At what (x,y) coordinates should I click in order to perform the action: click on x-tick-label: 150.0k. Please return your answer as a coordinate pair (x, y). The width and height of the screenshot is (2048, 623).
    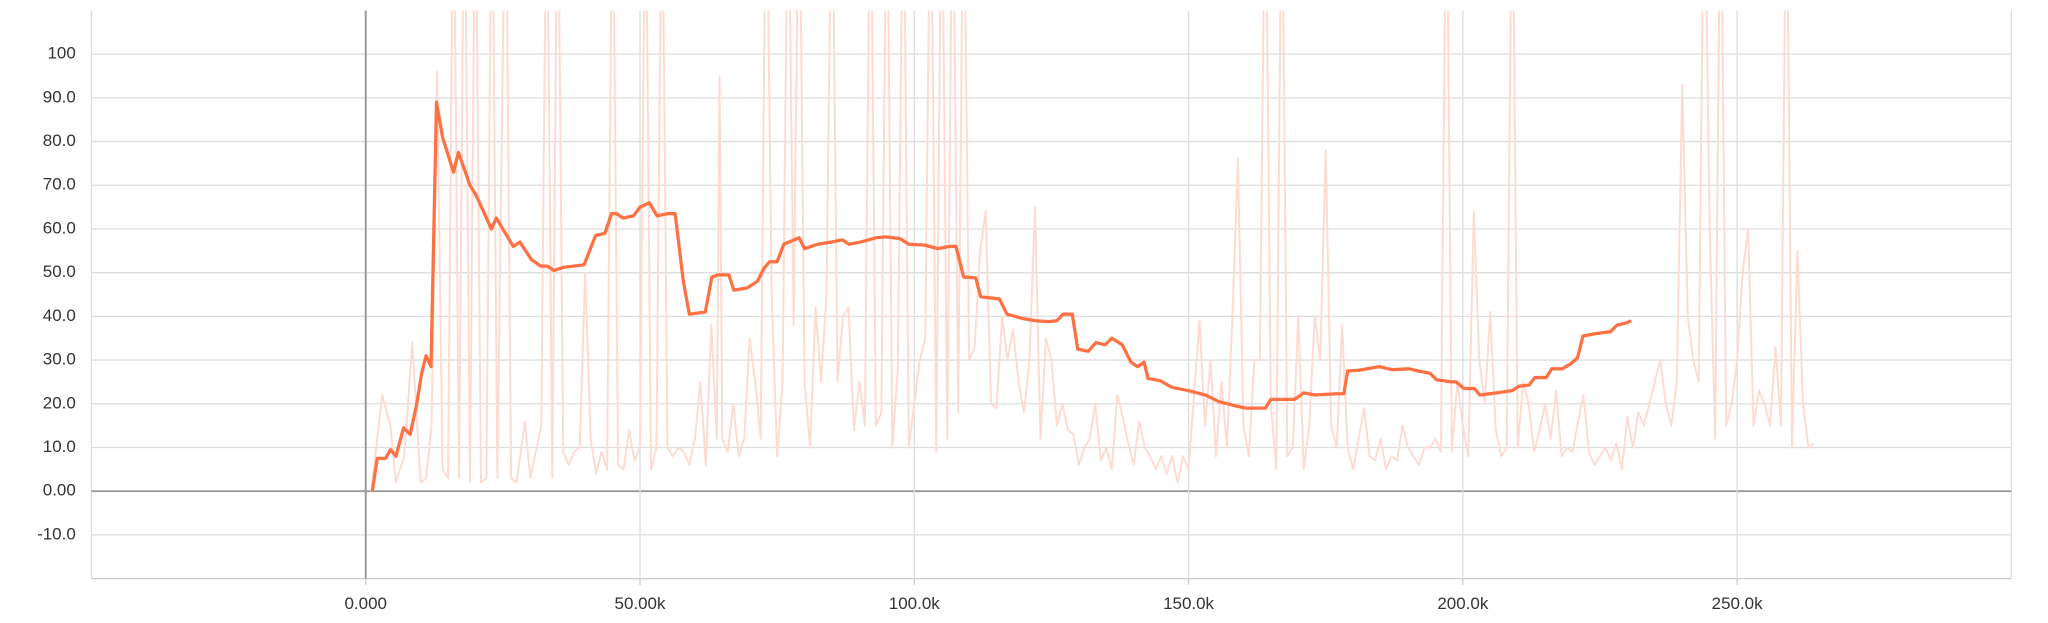
    Looking at the image, I should click on (1188, 603).